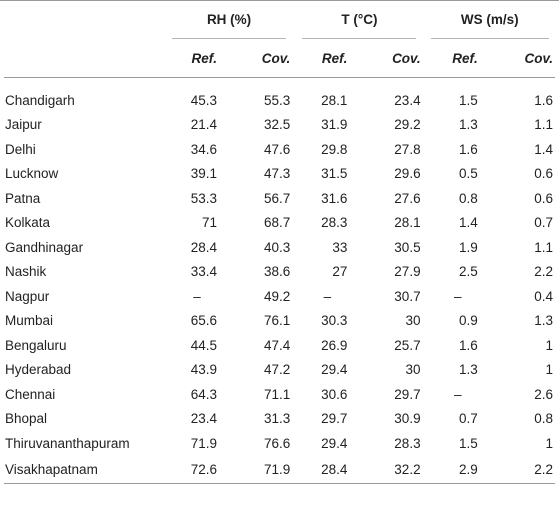 The image size is (559, 527). I want to click on value-cell-rh-cov: 55.3, so click(261, 100).